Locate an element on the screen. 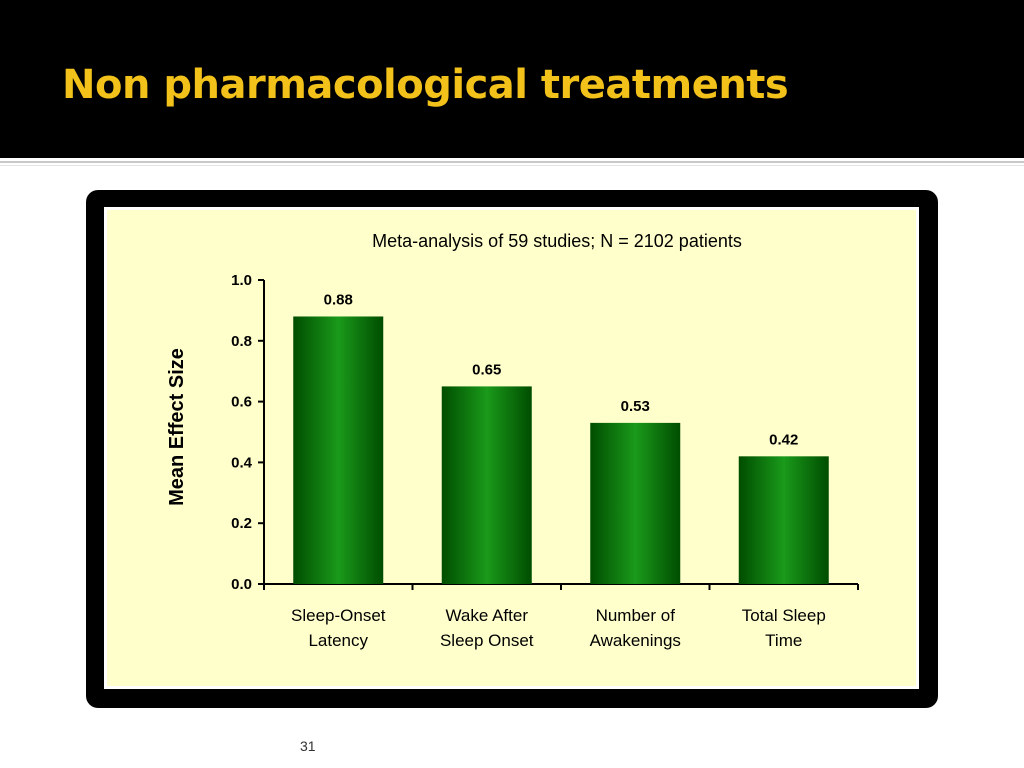  bar-value-label: 0.42 is located at coordinates (783, 439).